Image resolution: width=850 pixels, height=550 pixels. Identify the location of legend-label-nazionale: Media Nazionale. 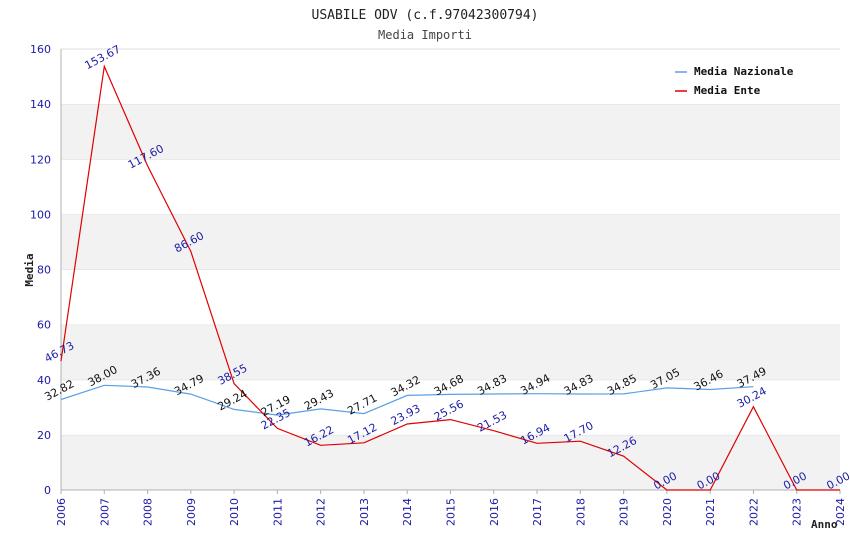
(744, 71).